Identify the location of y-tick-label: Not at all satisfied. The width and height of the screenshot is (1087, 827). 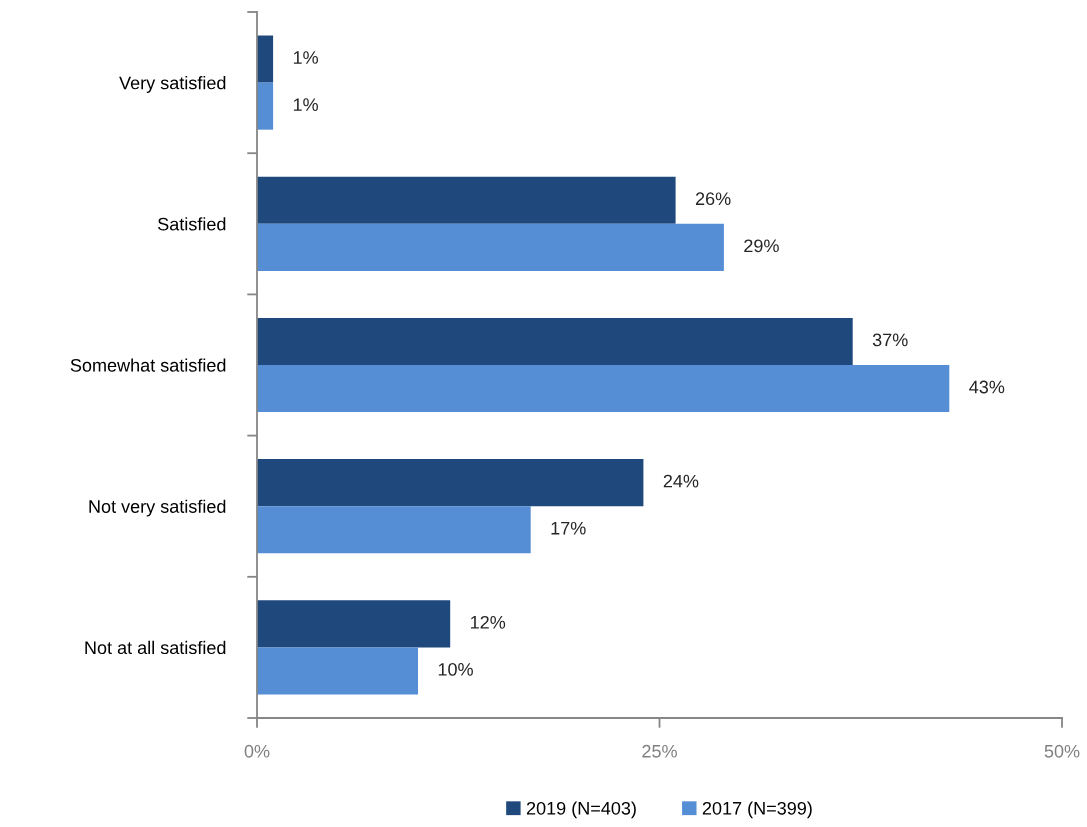
(155, 647).